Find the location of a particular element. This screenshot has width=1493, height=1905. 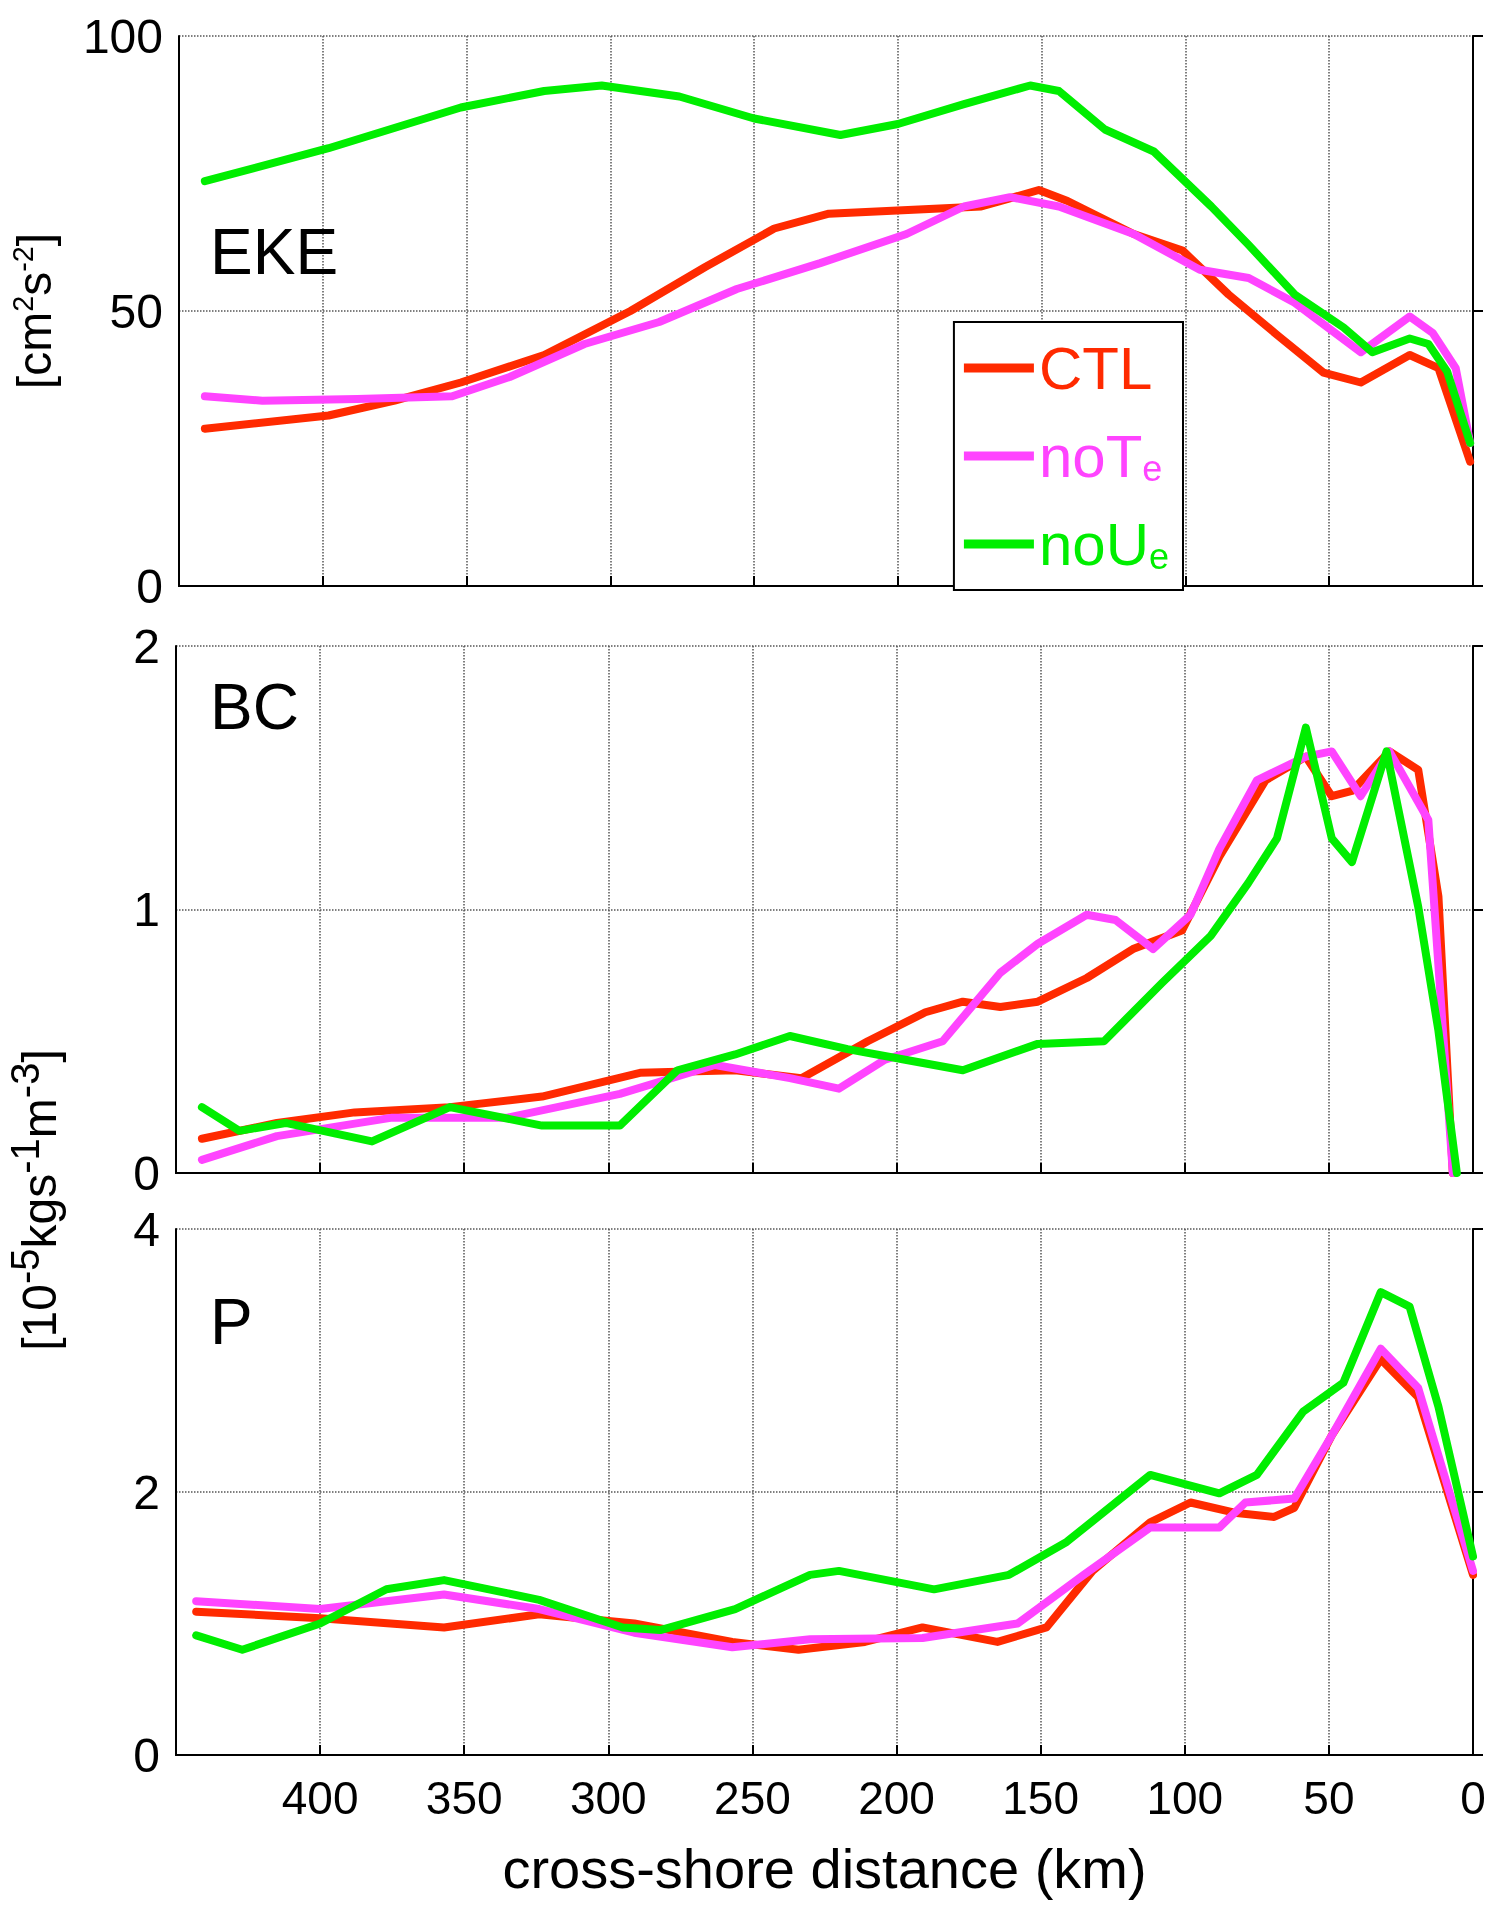

x-tick-label: 200 is located at coordinates (896, 1798).